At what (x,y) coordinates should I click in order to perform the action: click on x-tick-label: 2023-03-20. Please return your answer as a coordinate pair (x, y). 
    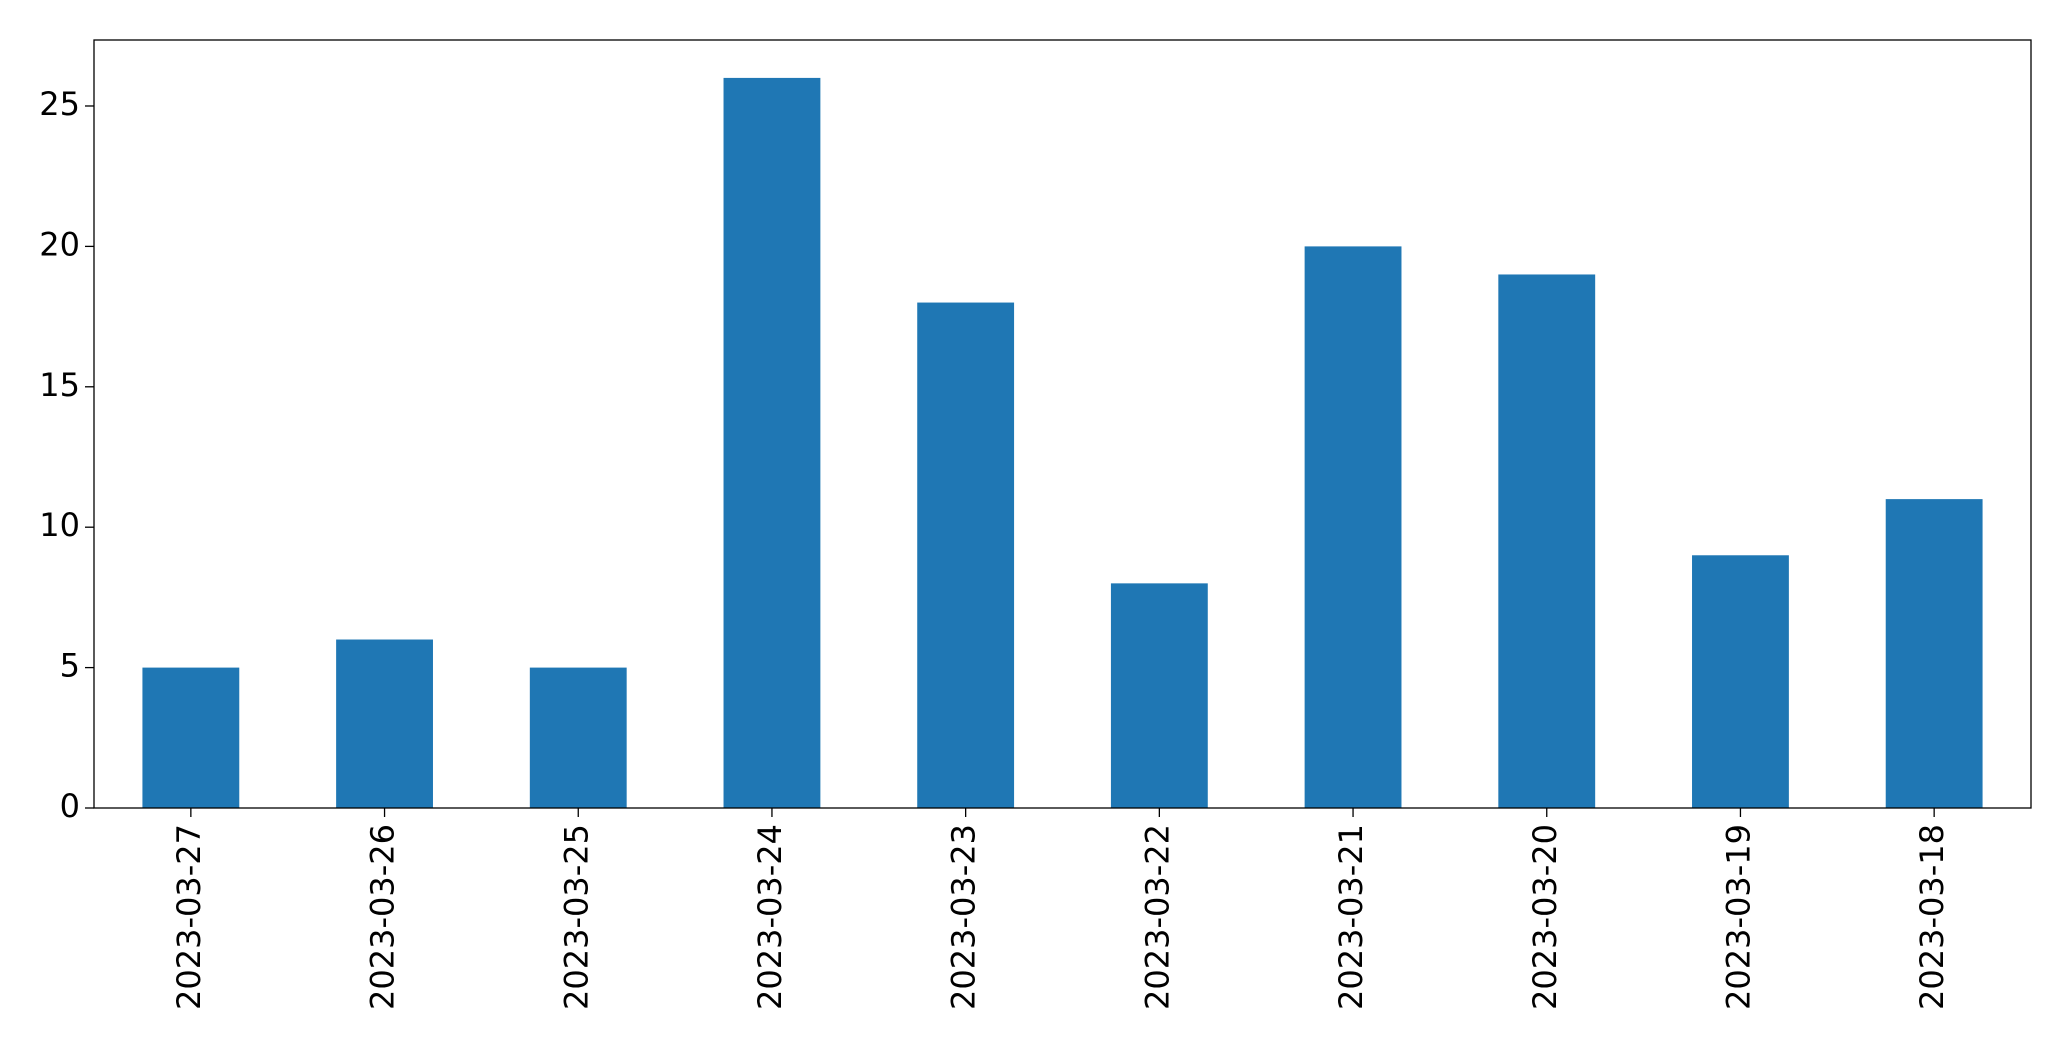
    Looking at the image, I should click on (1545, 917).